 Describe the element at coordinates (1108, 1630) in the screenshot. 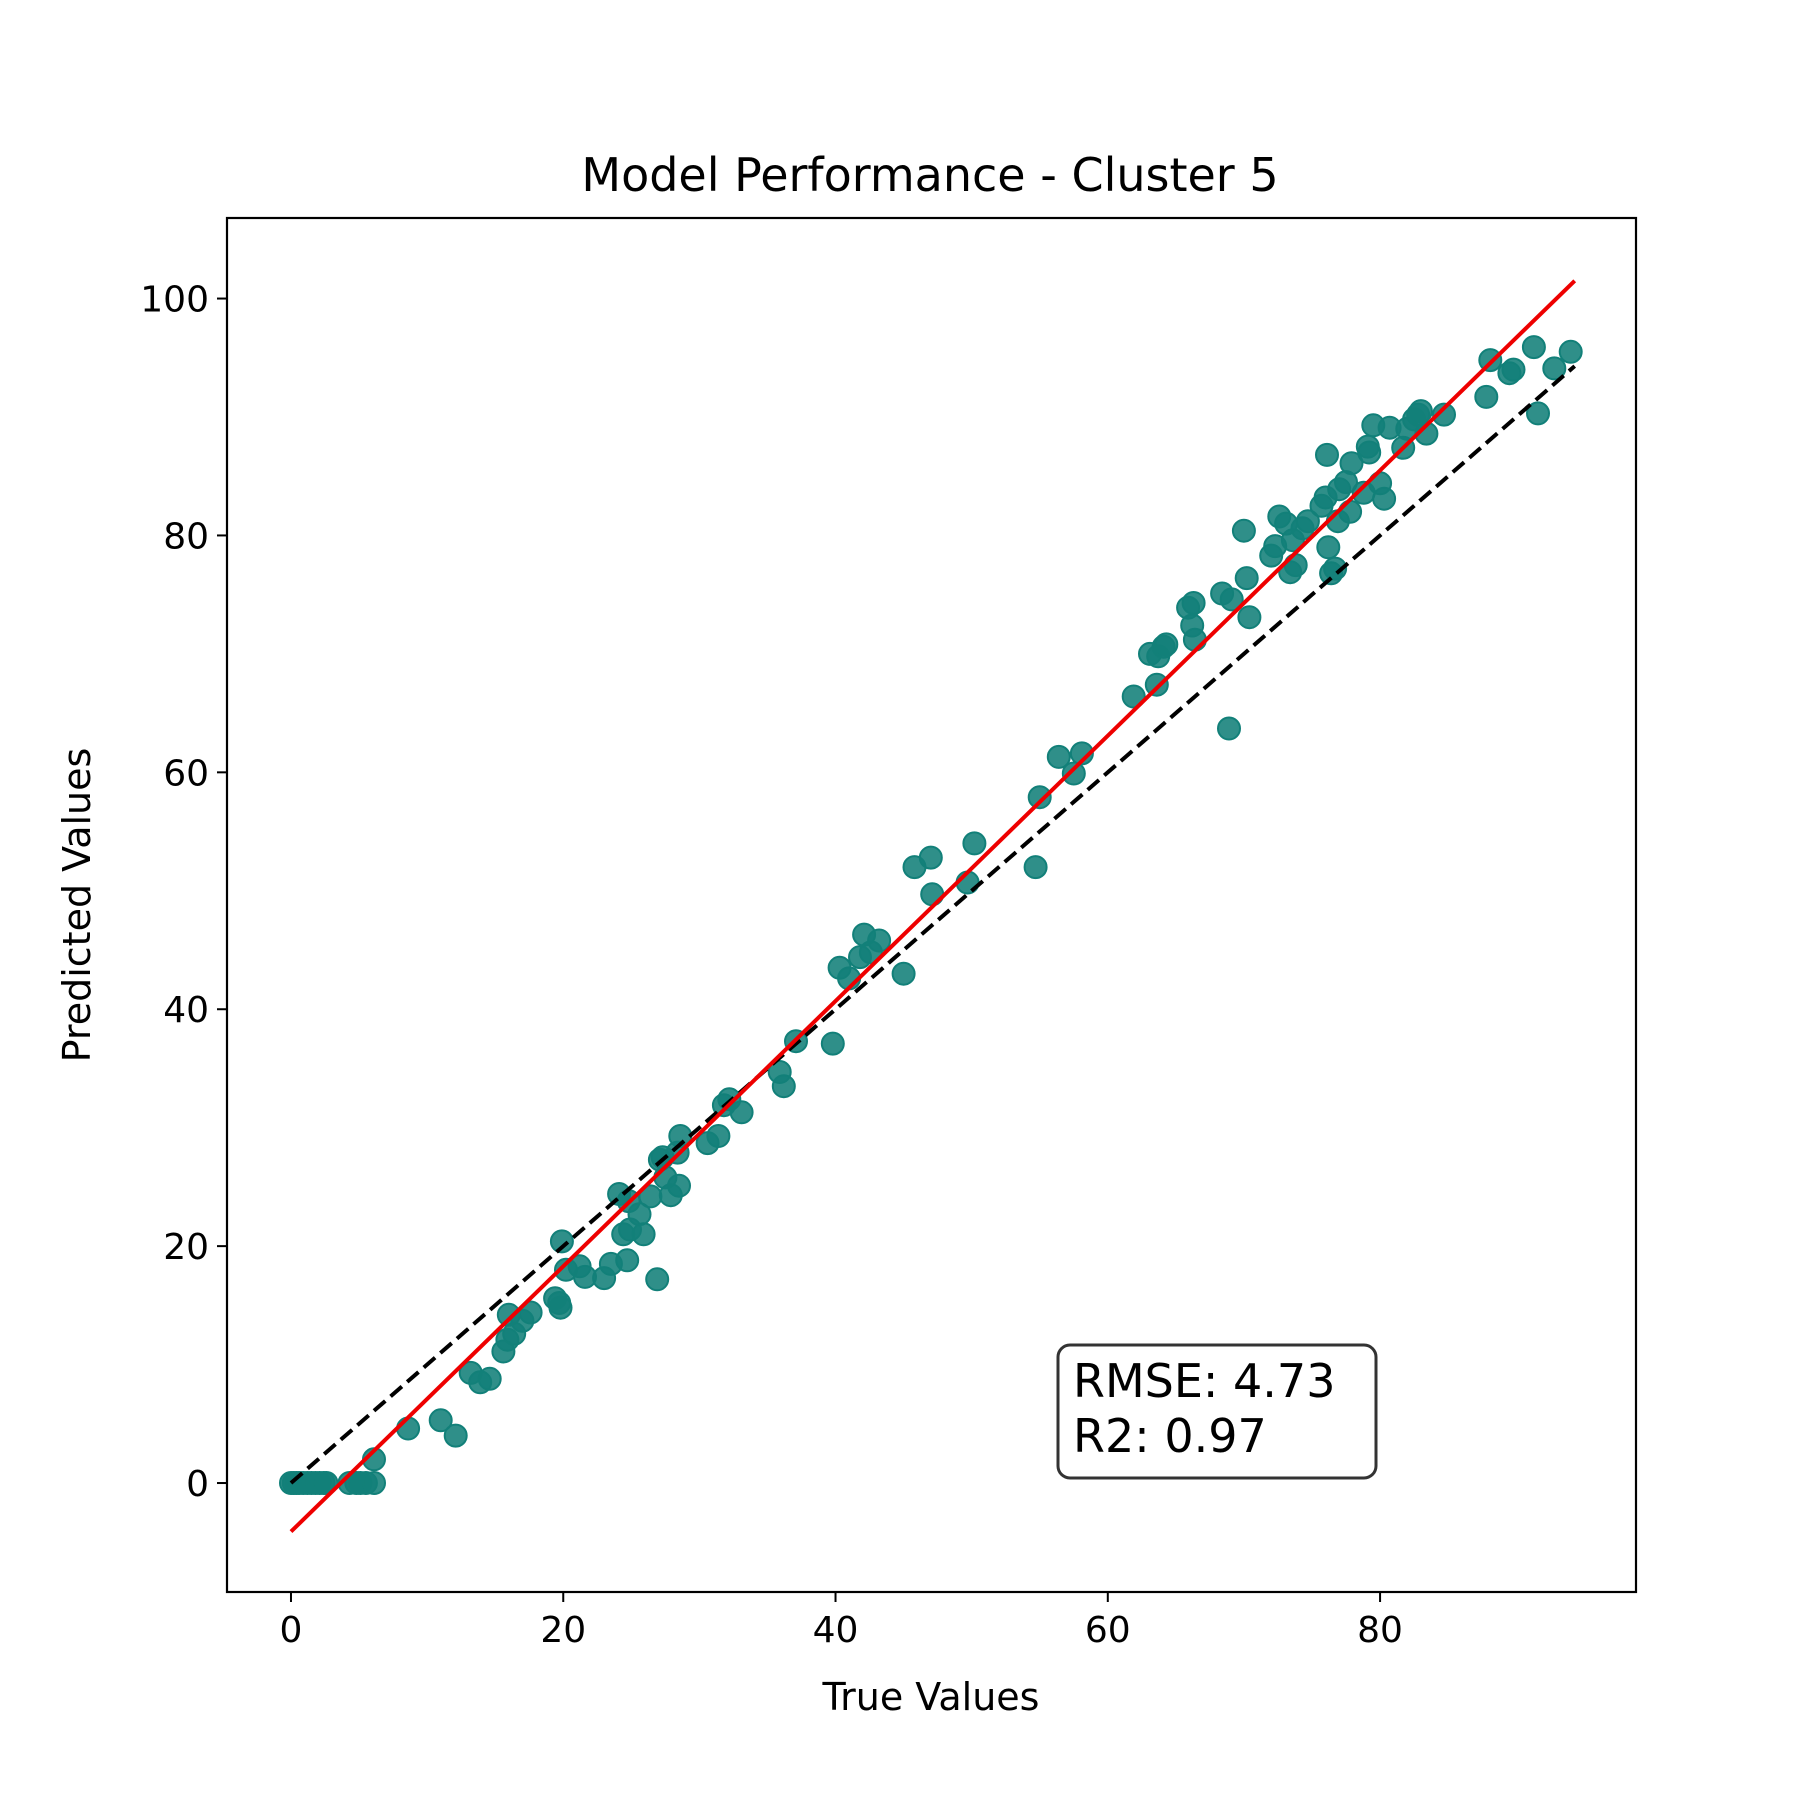

I see `x-tick-label: 60` at that location.